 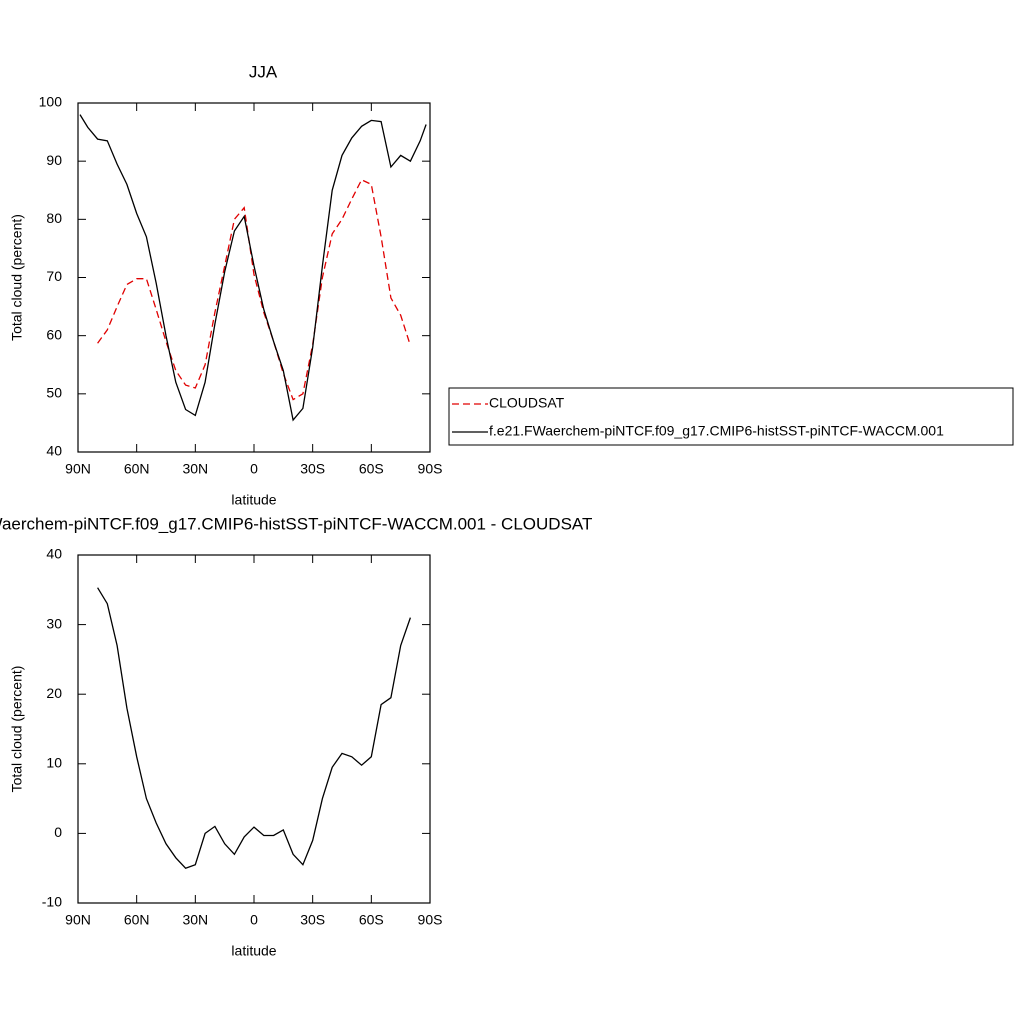 What do you see at coordinates (51, 102) in the screenshot?
I see `y-tick-label: 100` at bounding box center [51, 102].